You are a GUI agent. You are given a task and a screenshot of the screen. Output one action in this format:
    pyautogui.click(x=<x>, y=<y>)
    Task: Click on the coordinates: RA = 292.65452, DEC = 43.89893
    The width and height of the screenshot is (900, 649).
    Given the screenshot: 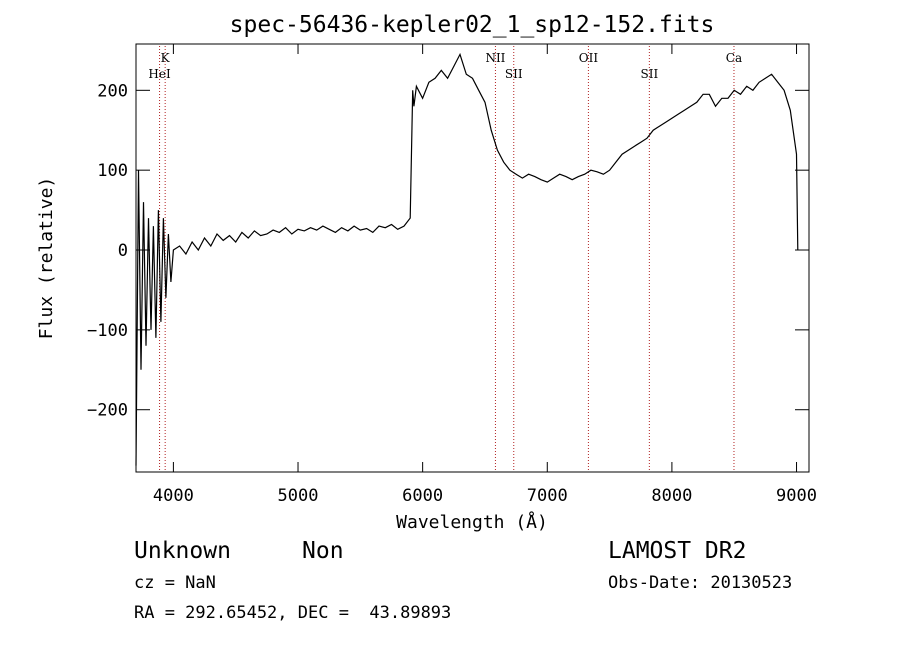 What is the action you would take?
    pyautogui.click(x=293, y=613)
    